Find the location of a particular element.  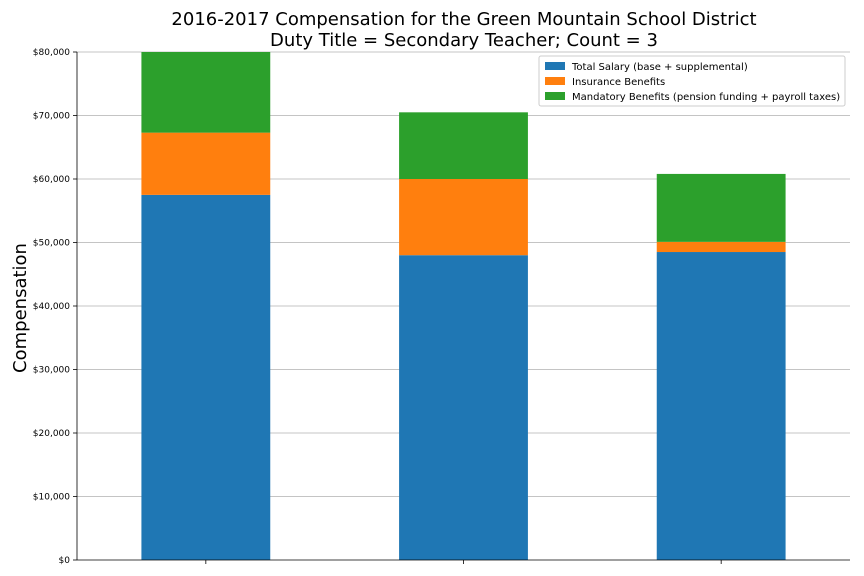

y-tick-label: $80,000 is located at coordinates (51, 53).